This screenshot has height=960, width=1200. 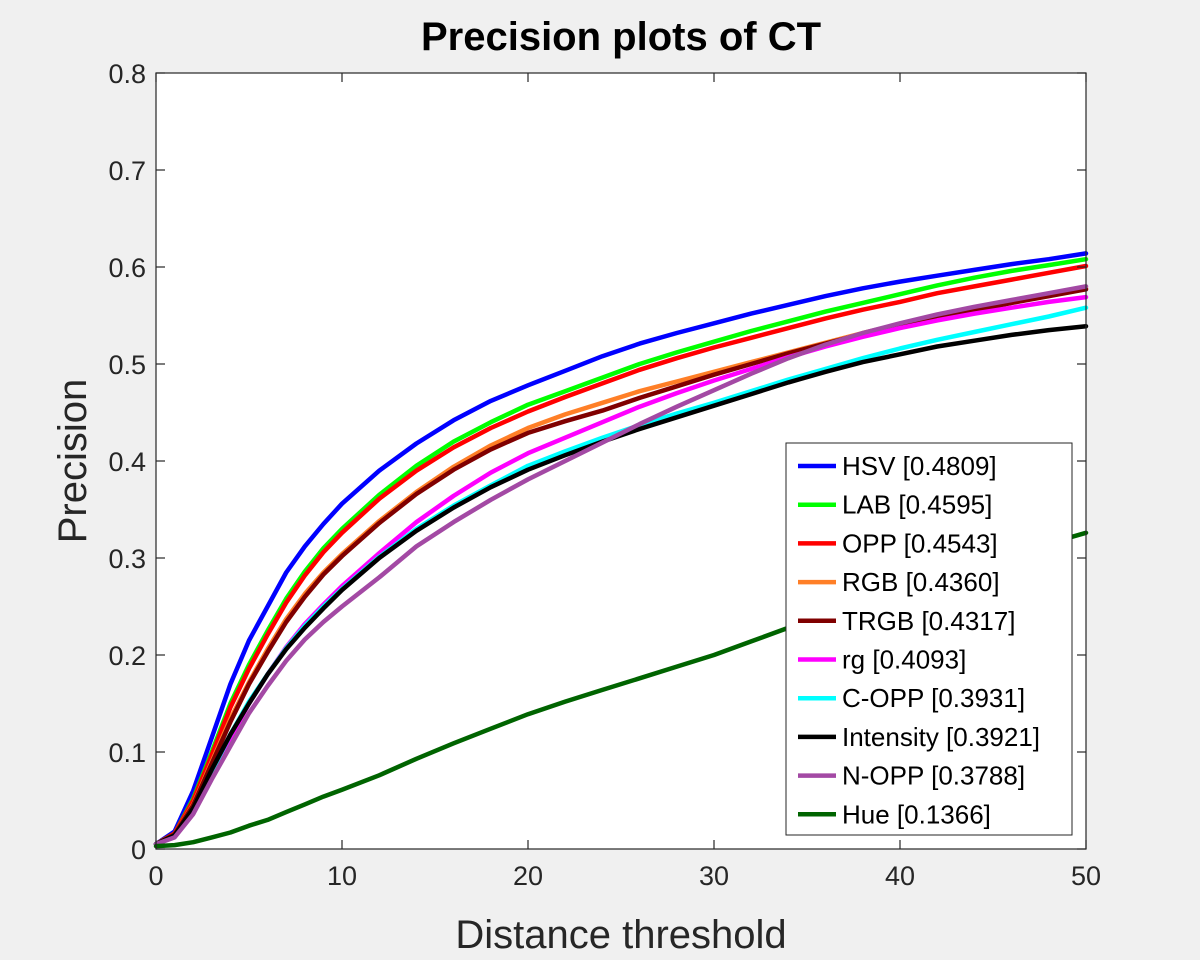 I want to click on legend-label-0: HSV [0.4809], so click(x=919, y=466).